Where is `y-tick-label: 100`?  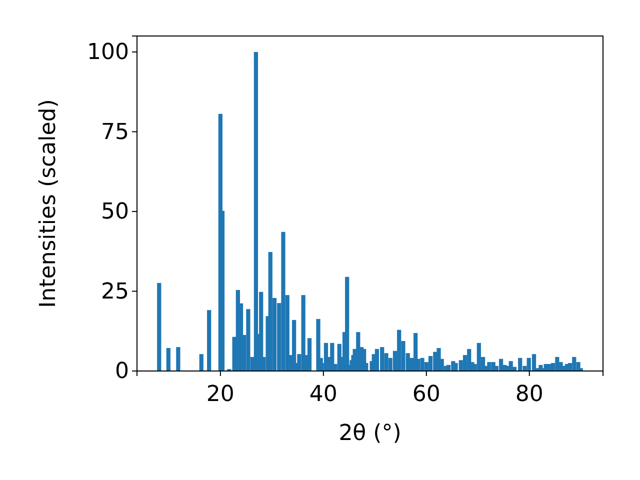 y-tick-label: 100 is located at coordinates (108, 52).